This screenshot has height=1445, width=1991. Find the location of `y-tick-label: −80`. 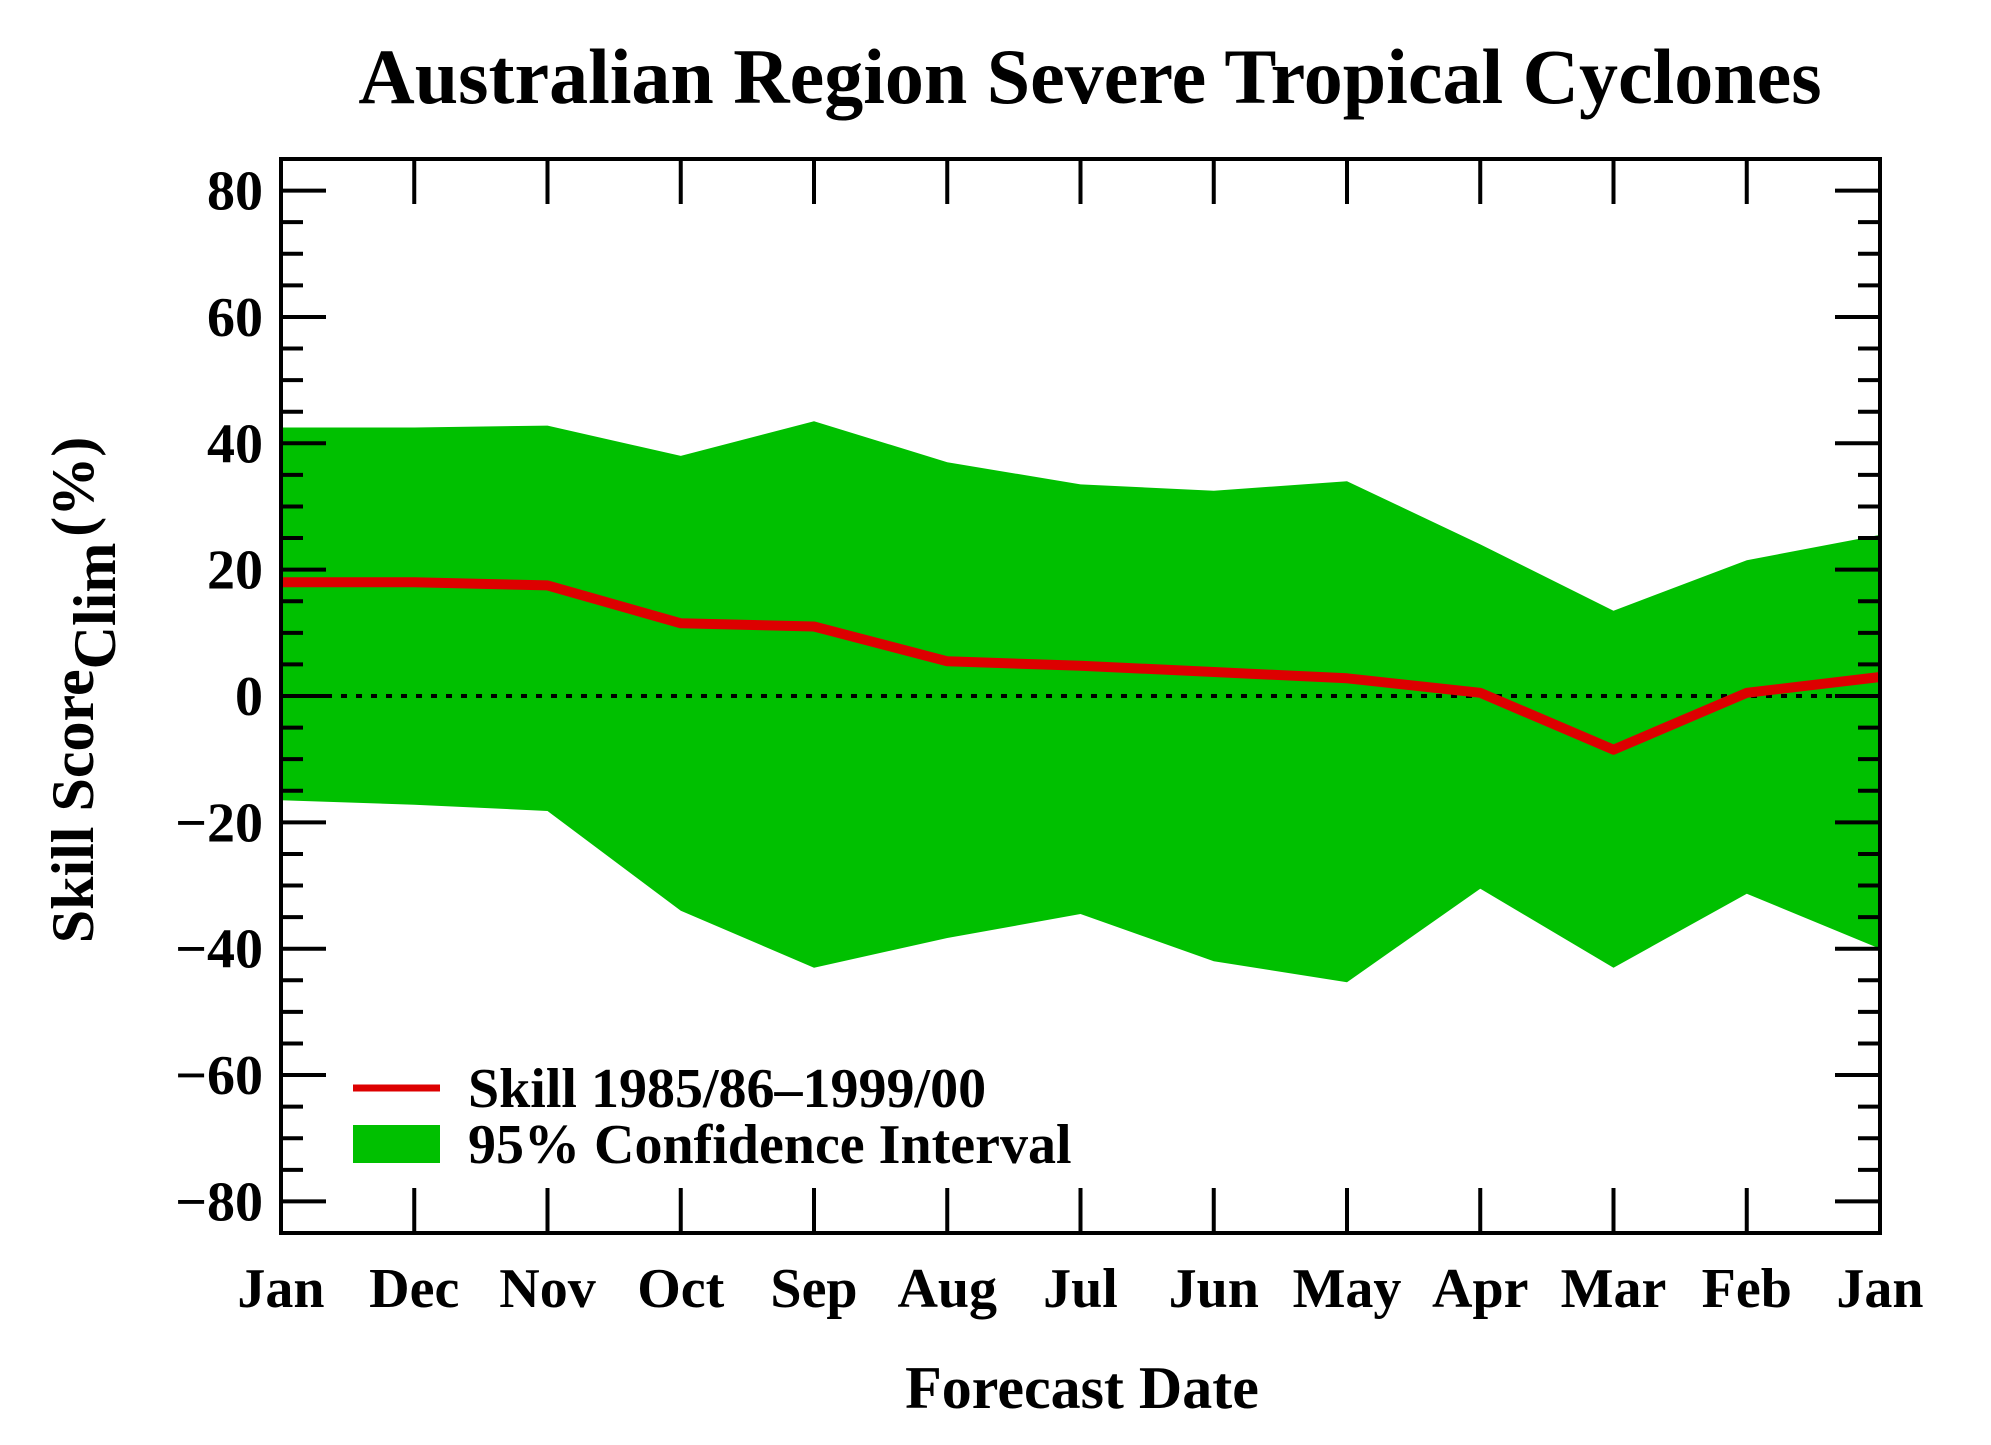

y-tick-label: −80 is located at coordinates (219, 1202).